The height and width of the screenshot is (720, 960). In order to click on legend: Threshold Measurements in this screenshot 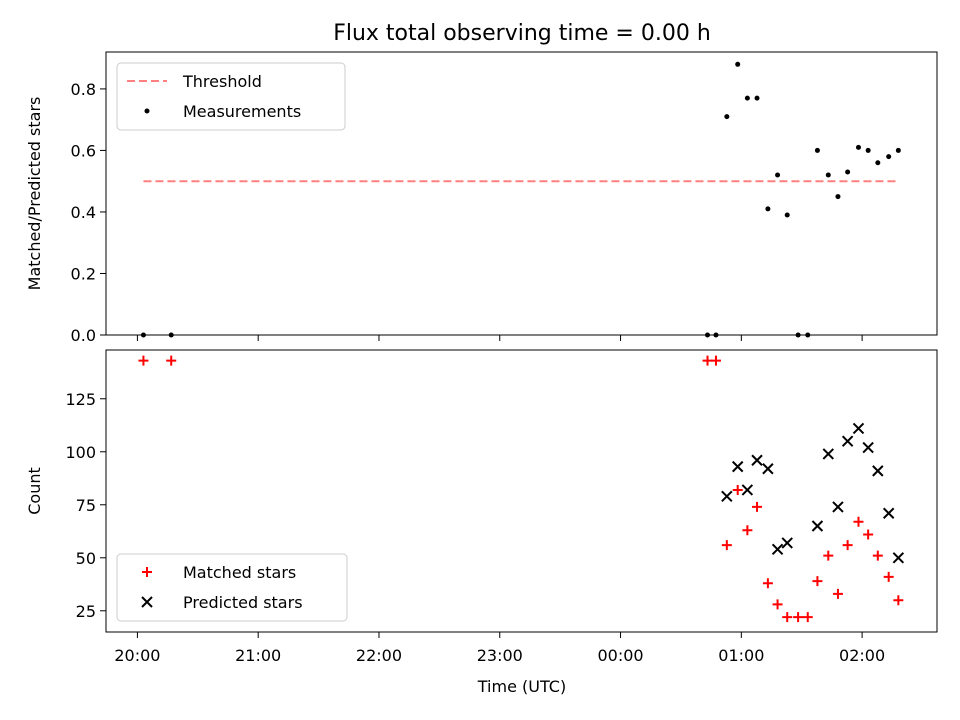, I will do `click(231, 96)`.